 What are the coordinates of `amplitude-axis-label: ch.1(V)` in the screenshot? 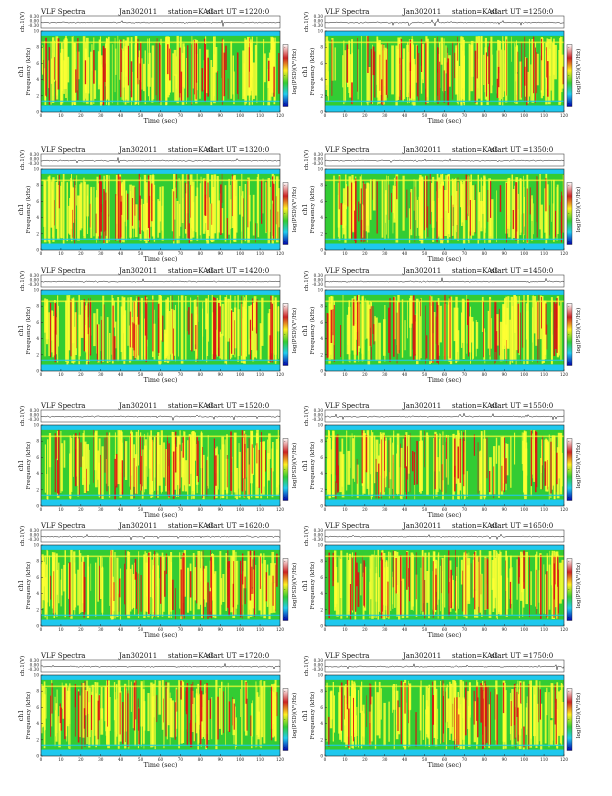 It's located at (22, 666).